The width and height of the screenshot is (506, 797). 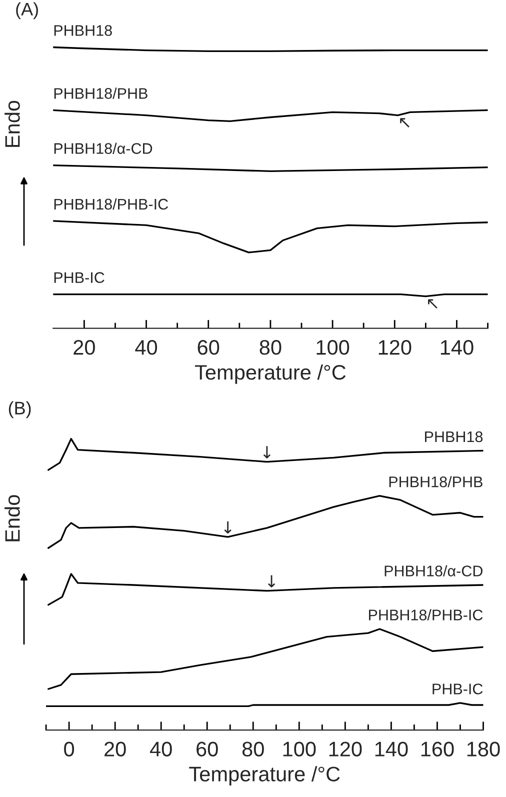 I want to click on chart-title: (B), so click(x=19, y=409).